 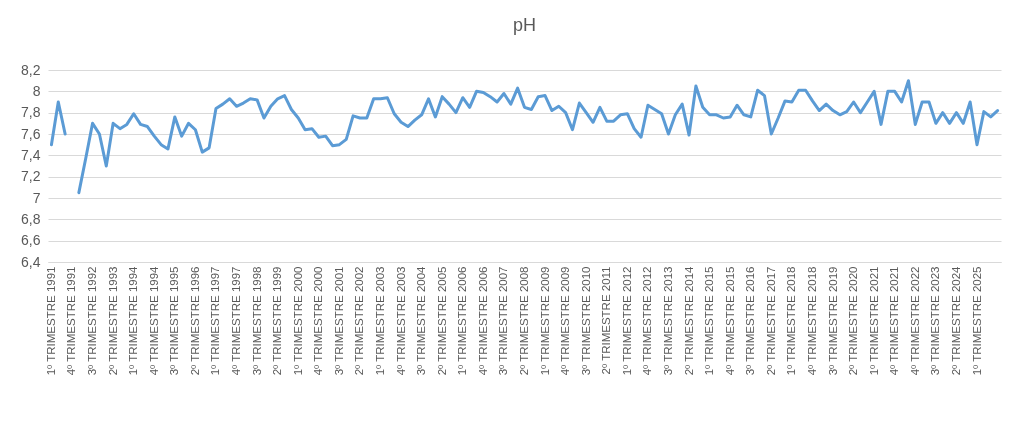 I want to click on y-tick-label: 7, so click(x=36, y=197).